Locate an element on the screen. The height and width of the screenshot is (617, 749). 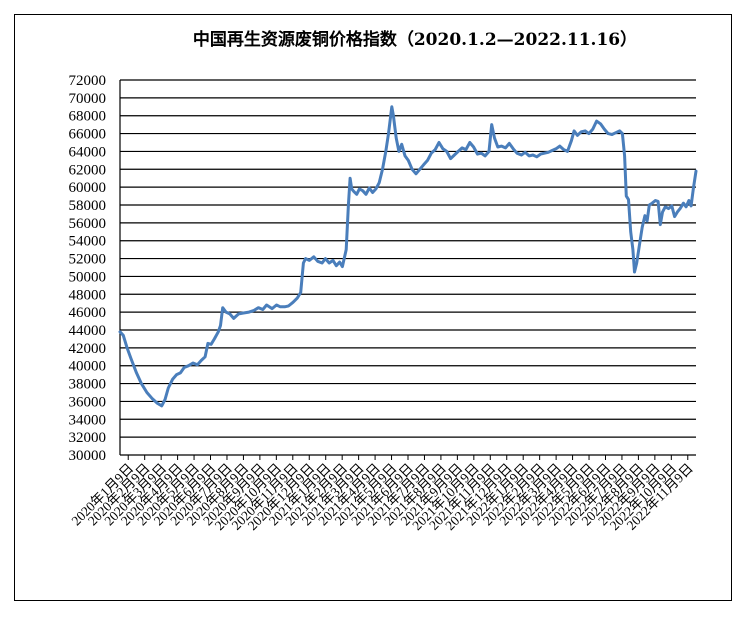
y-tick-label: 42000 is located at coordinates (88, 349).